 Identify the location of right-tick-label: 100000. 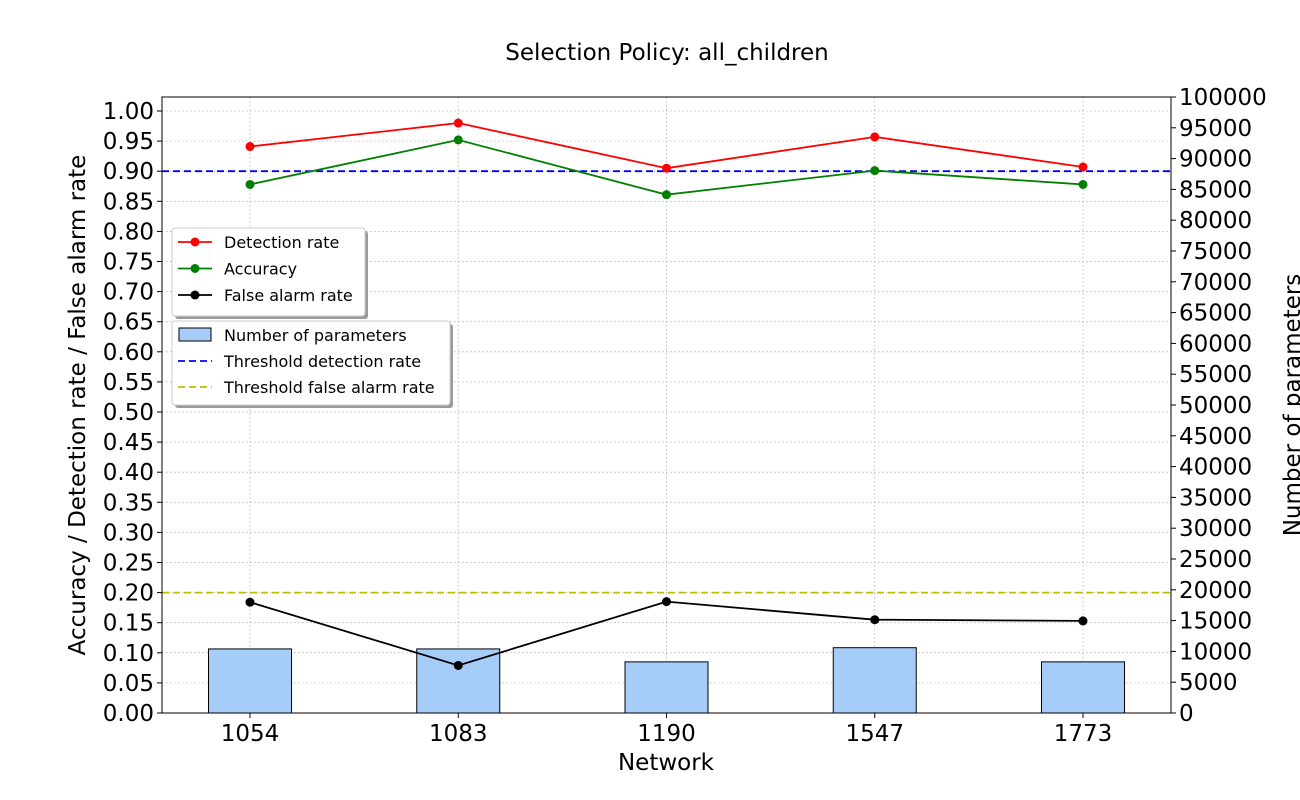
(1223, 98).